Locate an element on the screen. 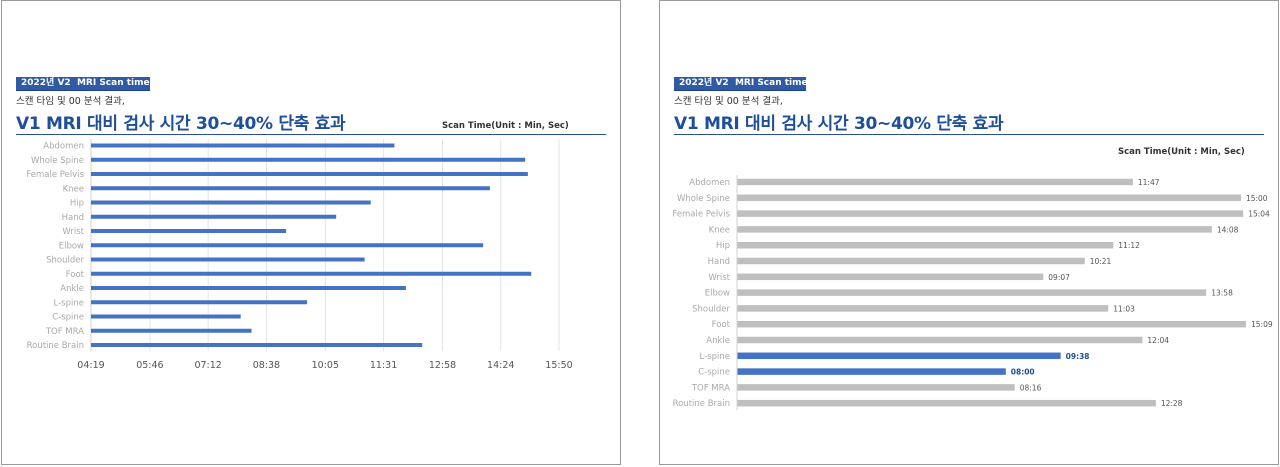 The height and width of the screenshot is (467, 1280). x-tick-label: 12:58 is located at coordinates (442, 365).